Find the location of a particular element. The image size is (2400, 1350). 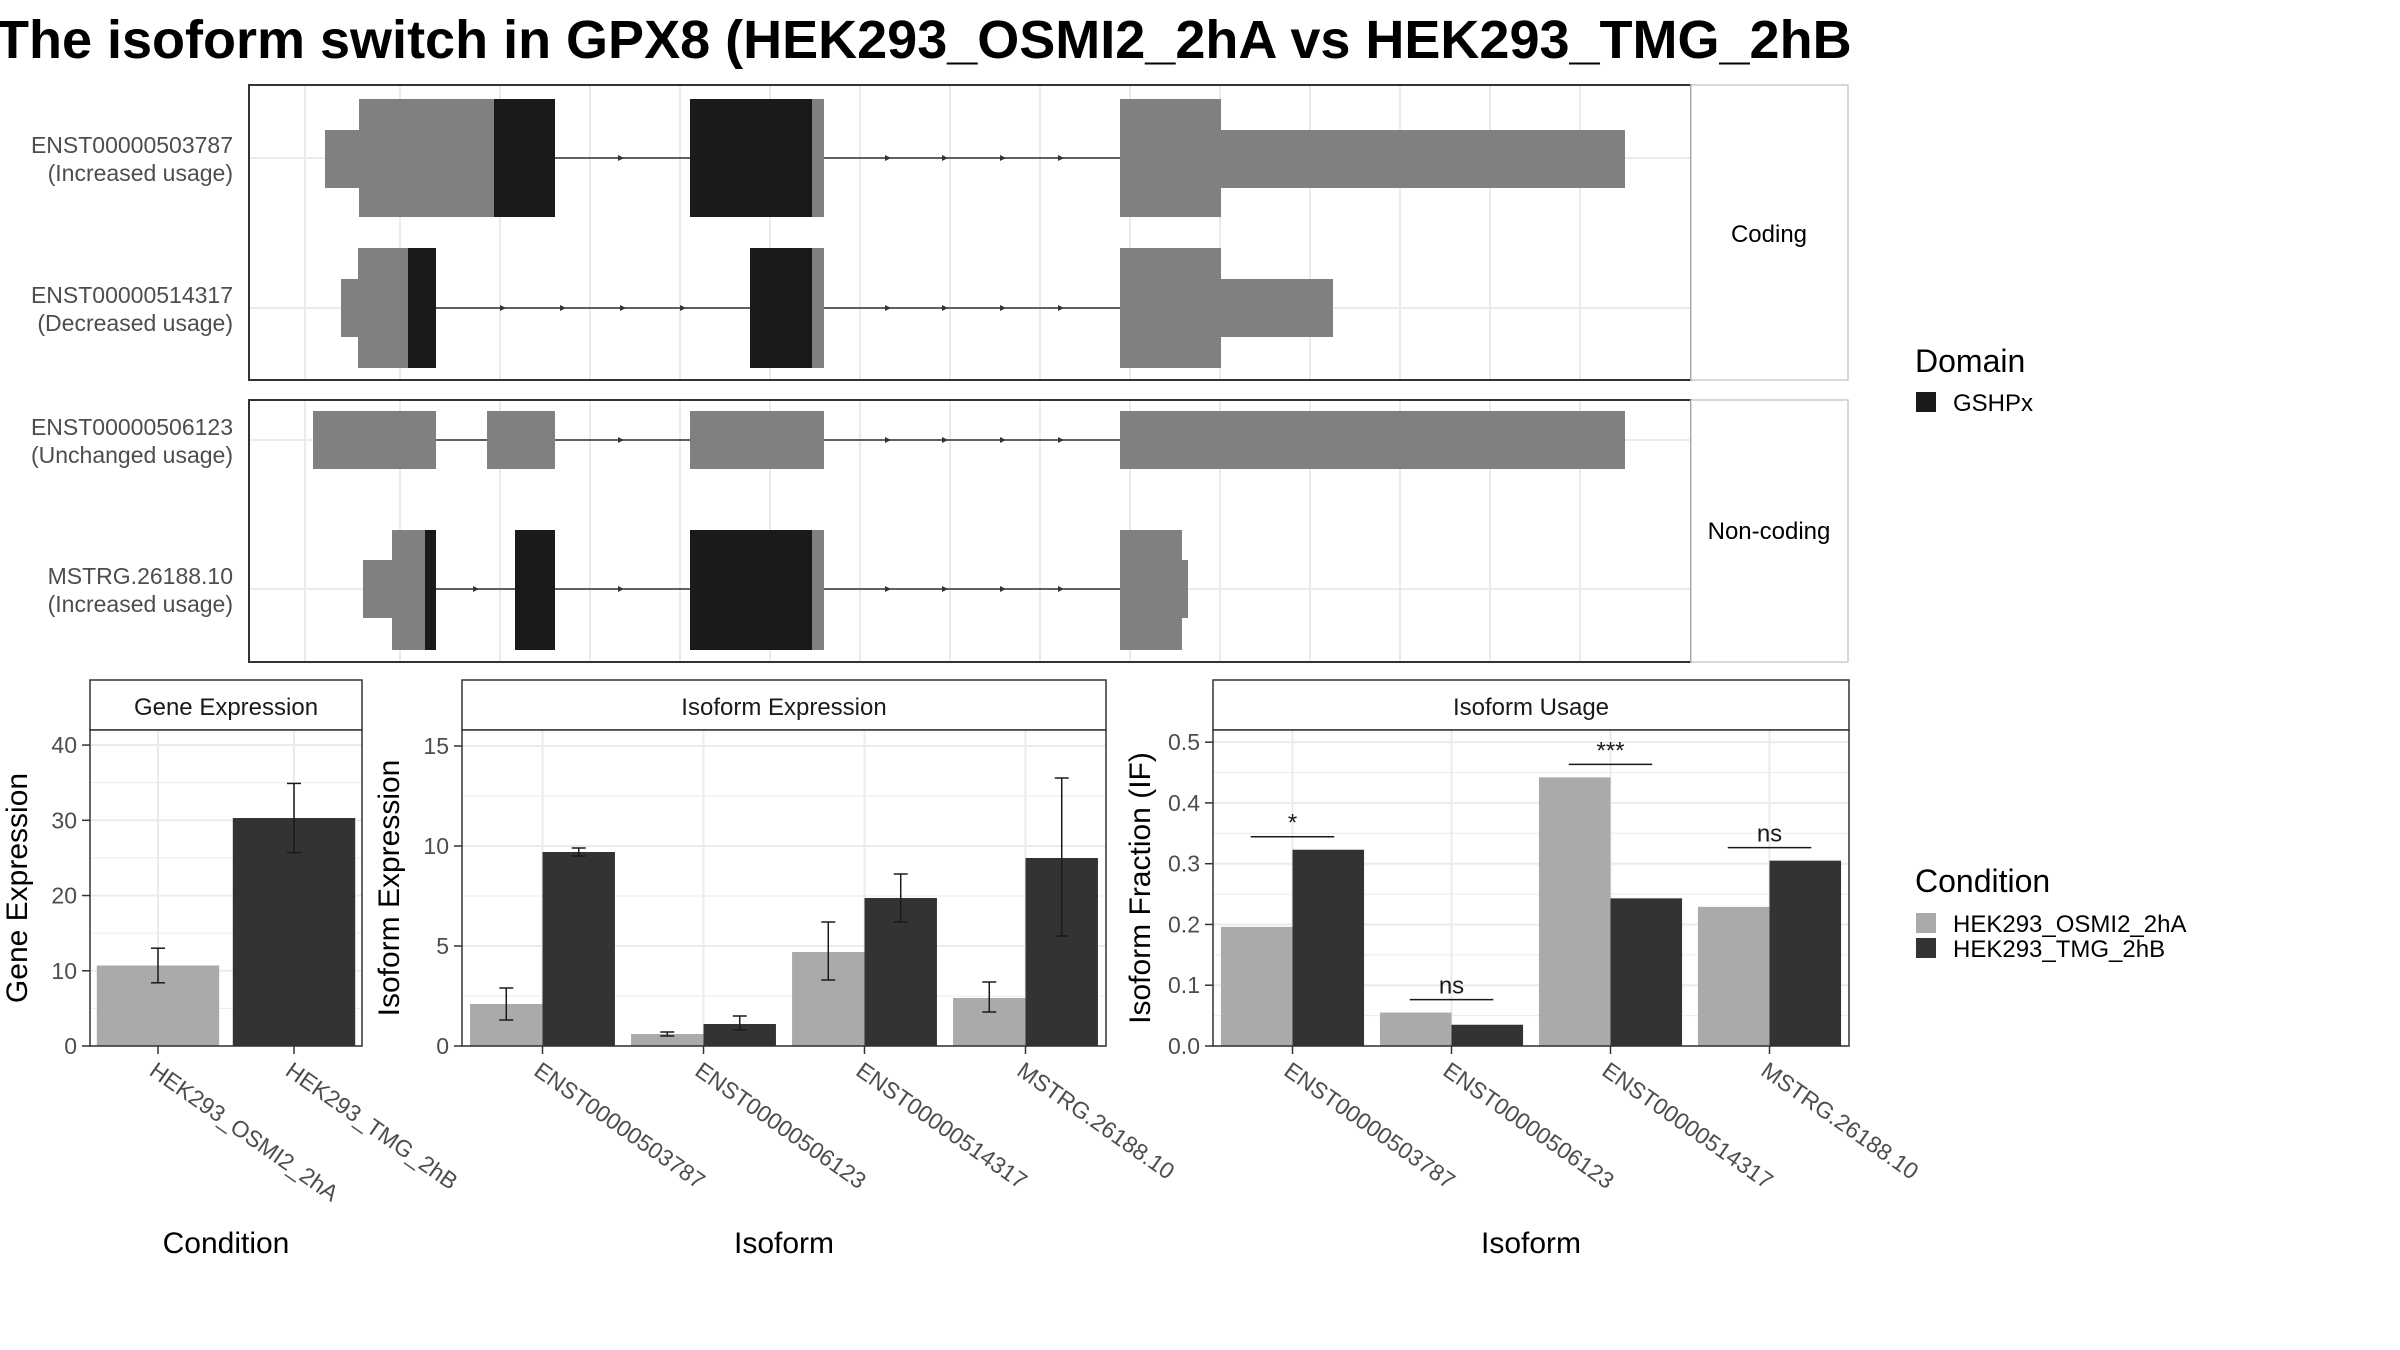

y-tick-label: 0.0 is located at coordinates (1184, 1046).